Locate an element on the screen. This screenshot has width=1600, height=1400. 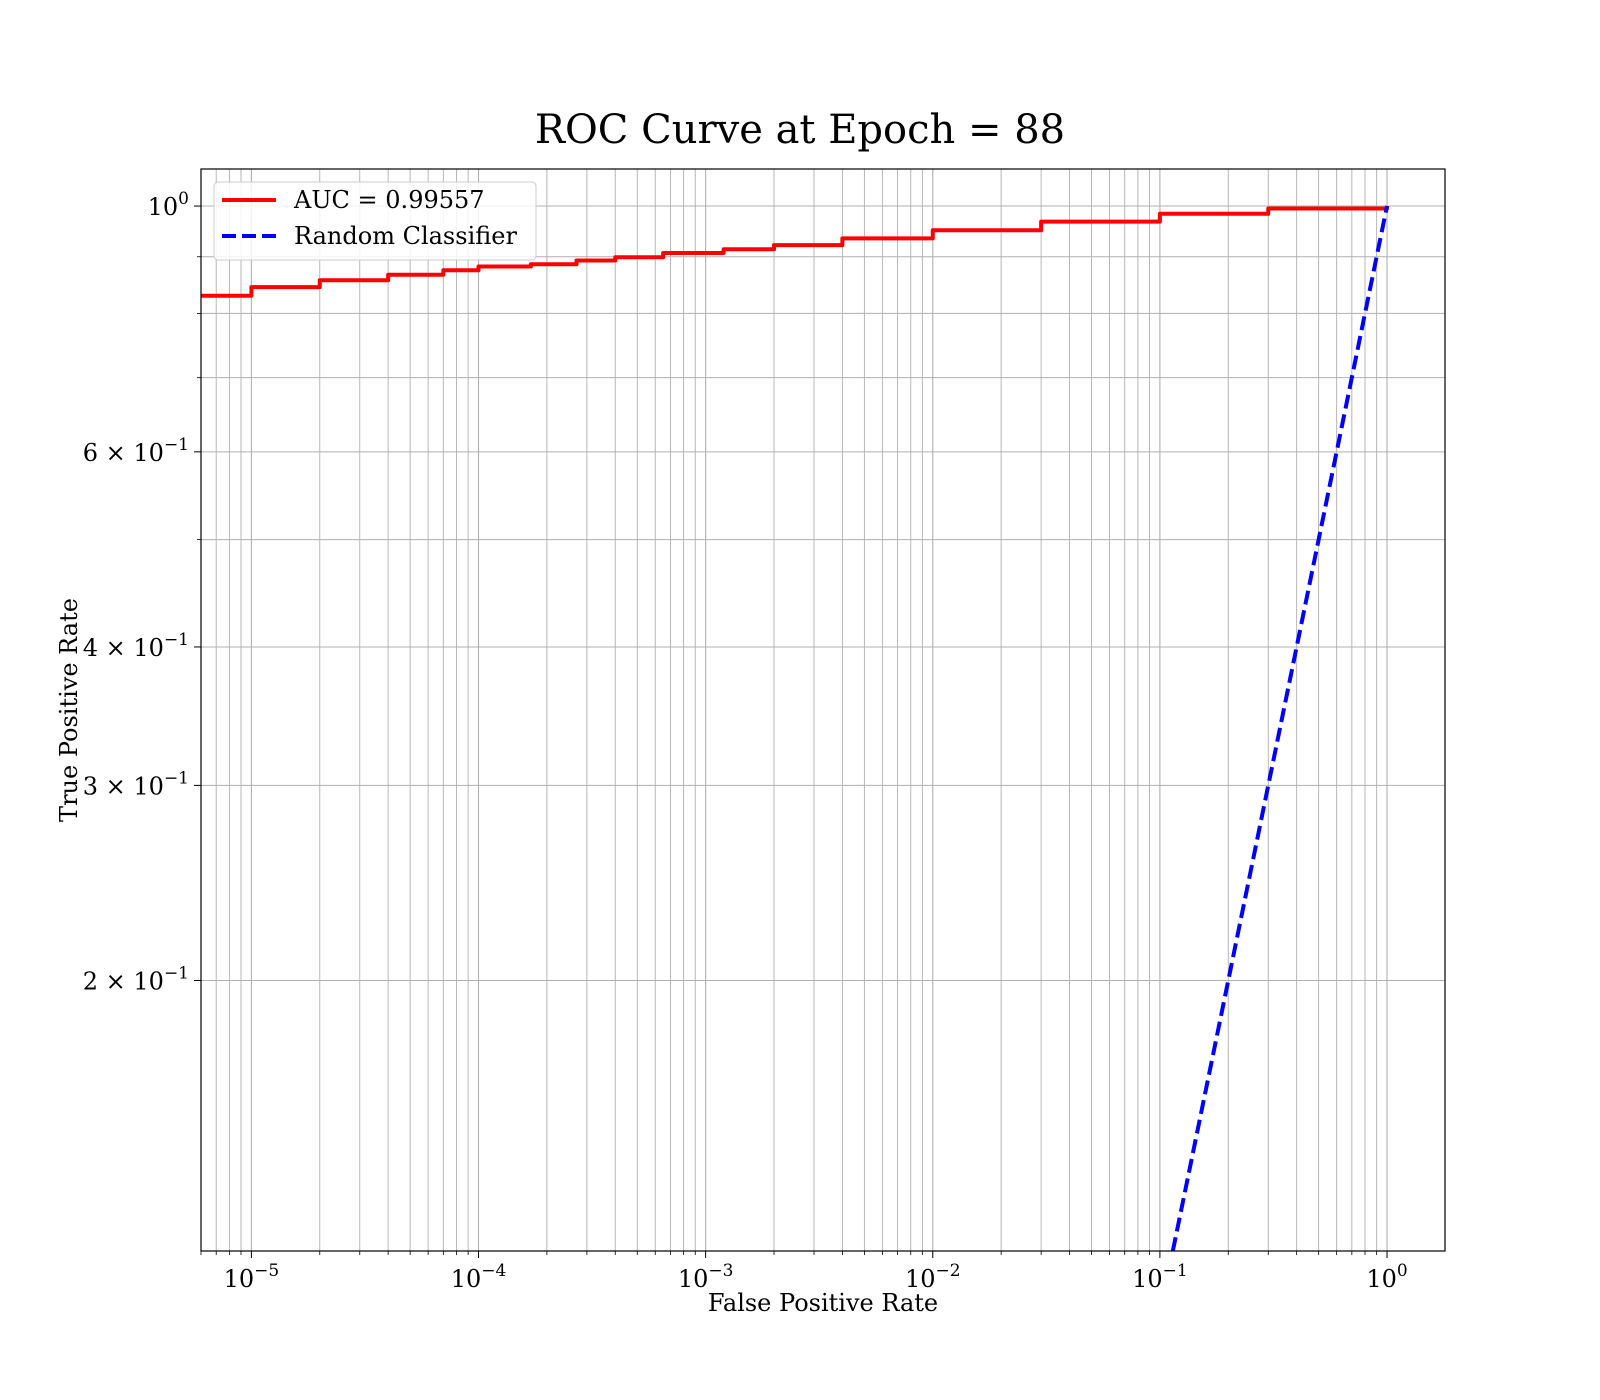
y-tick-label: 100 is located at coordinates (168, 205).